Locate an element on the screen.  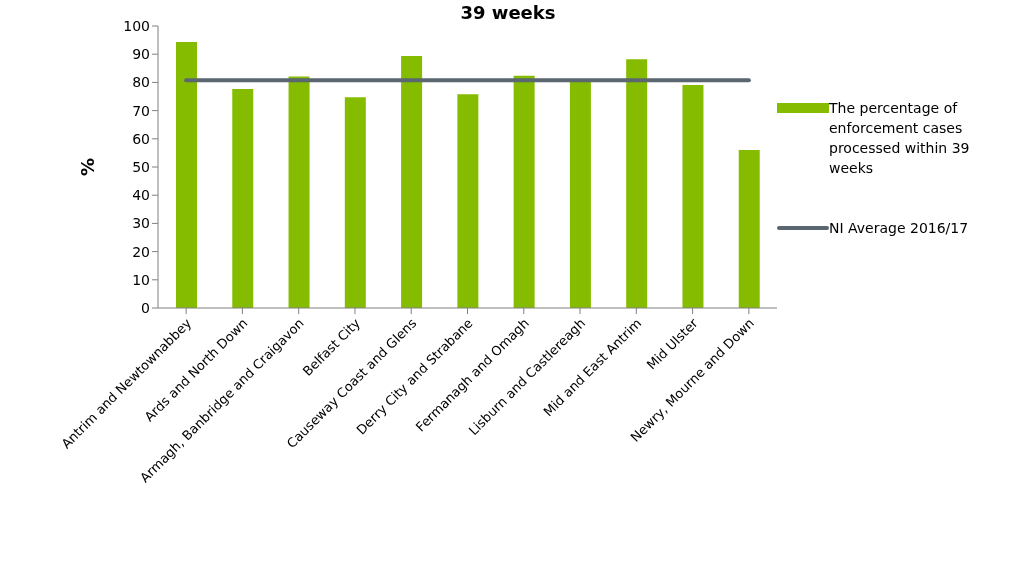
y-tick-label: 80 is located at coordinates (141, 82).